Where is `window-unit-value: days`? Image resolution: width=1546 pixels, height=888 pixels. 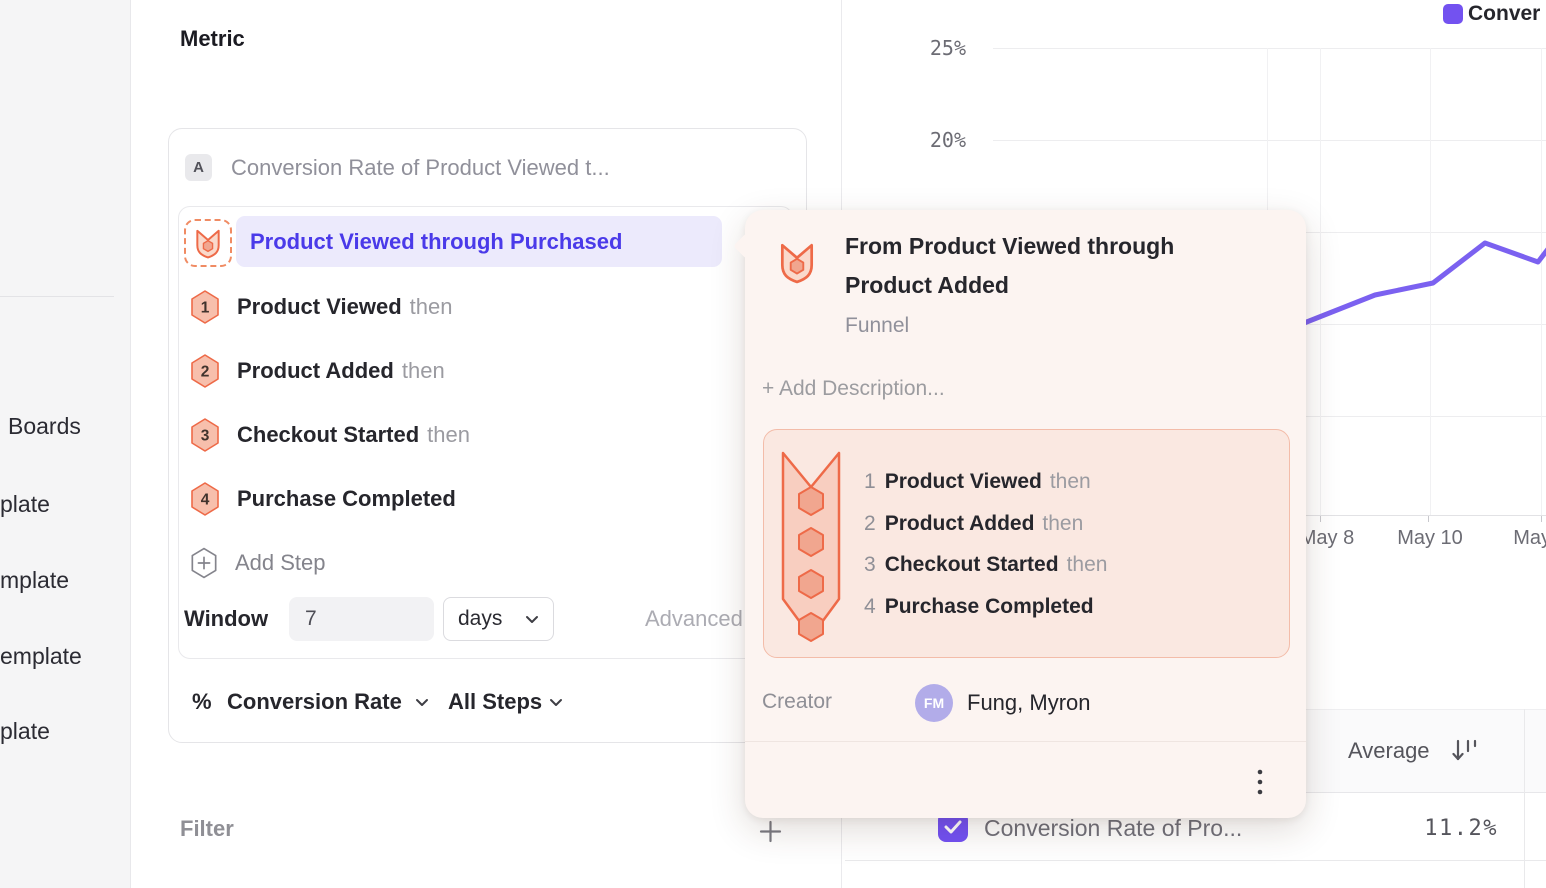
window-unit-value: days is located at coordinates (480, 618).